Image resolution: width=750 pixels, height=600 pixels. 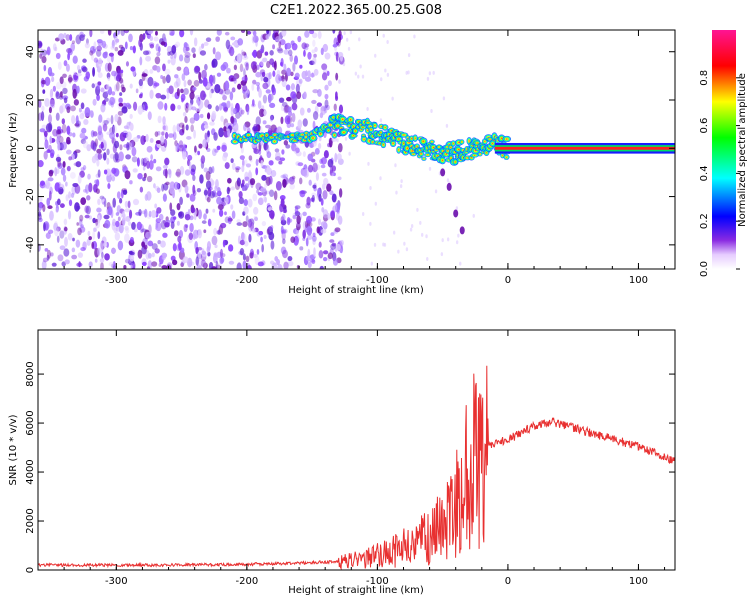 What do you see at coordinates (704, 269) in the screenshot?
I see `colorbar-tick-label: 0.0` at bounding box center [704, 269].